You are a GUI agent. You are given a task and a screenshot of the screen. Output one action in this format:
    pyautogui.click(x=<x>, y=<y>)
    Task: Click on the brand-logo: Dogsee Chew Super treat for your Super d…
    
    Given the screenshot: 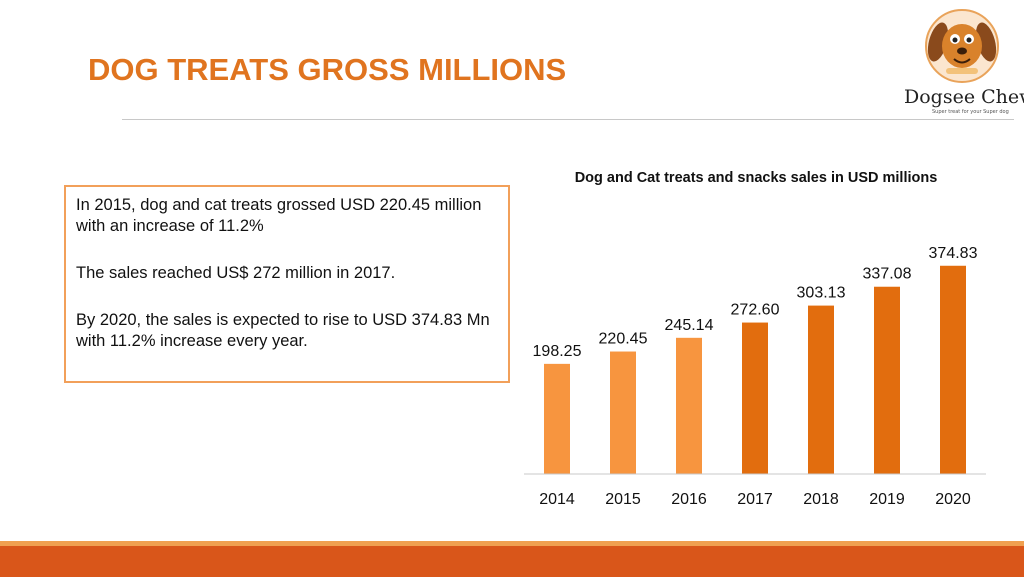 What is the action you would take?
    pyautogui.click(x=962, y=62)
    